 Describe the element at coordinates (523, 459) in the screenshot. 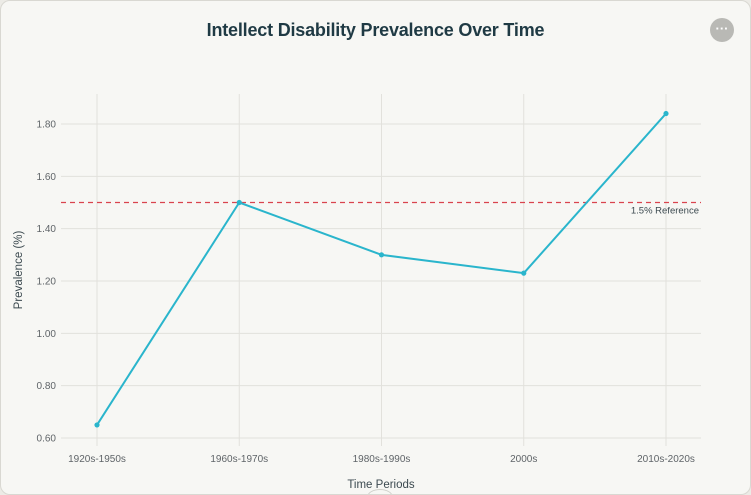

I see `x-tick-label: 2000s` at that location.